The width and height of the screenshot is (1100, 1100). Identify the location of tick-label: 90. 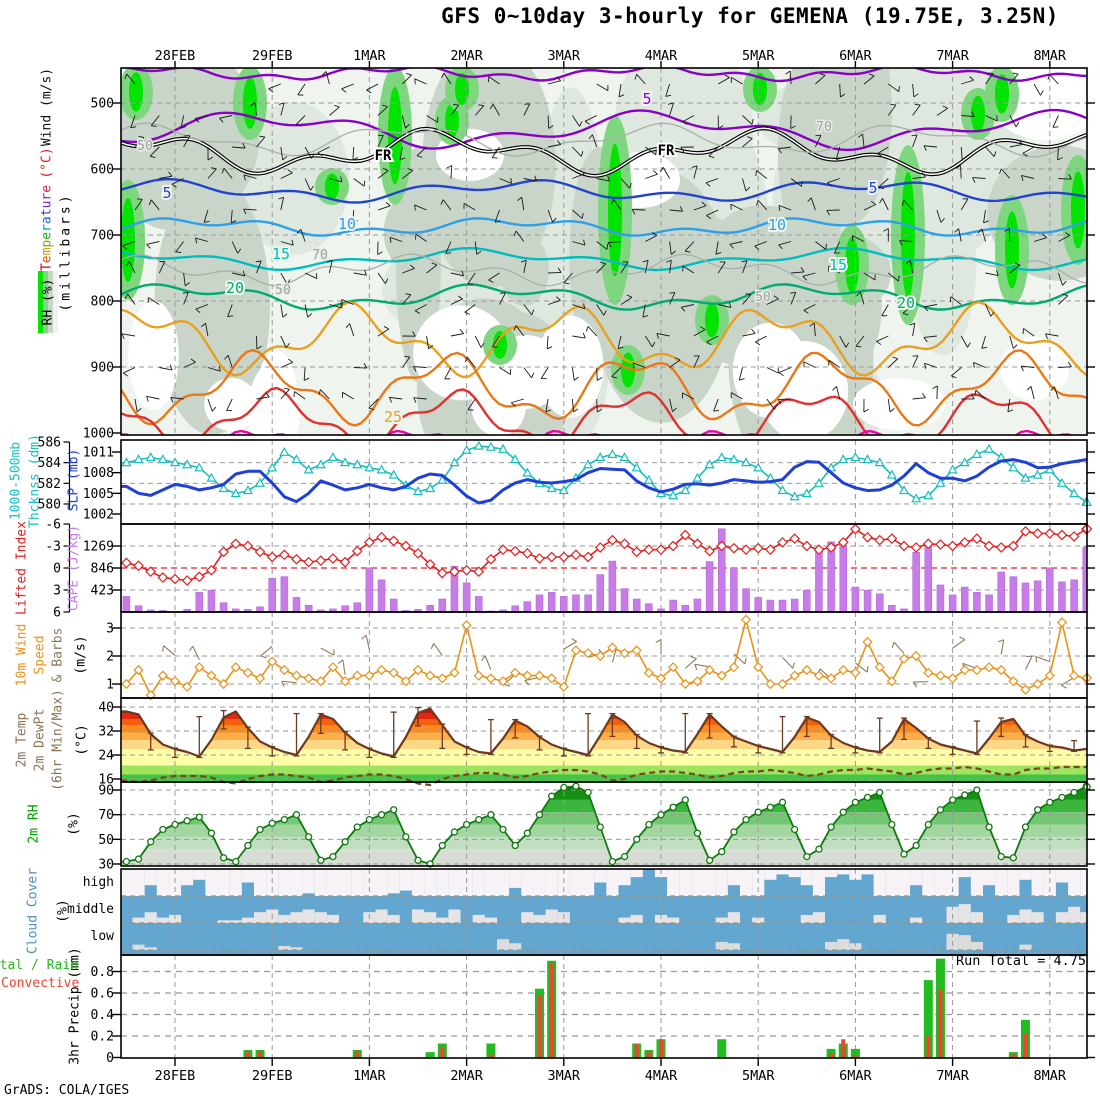
(106, 791).